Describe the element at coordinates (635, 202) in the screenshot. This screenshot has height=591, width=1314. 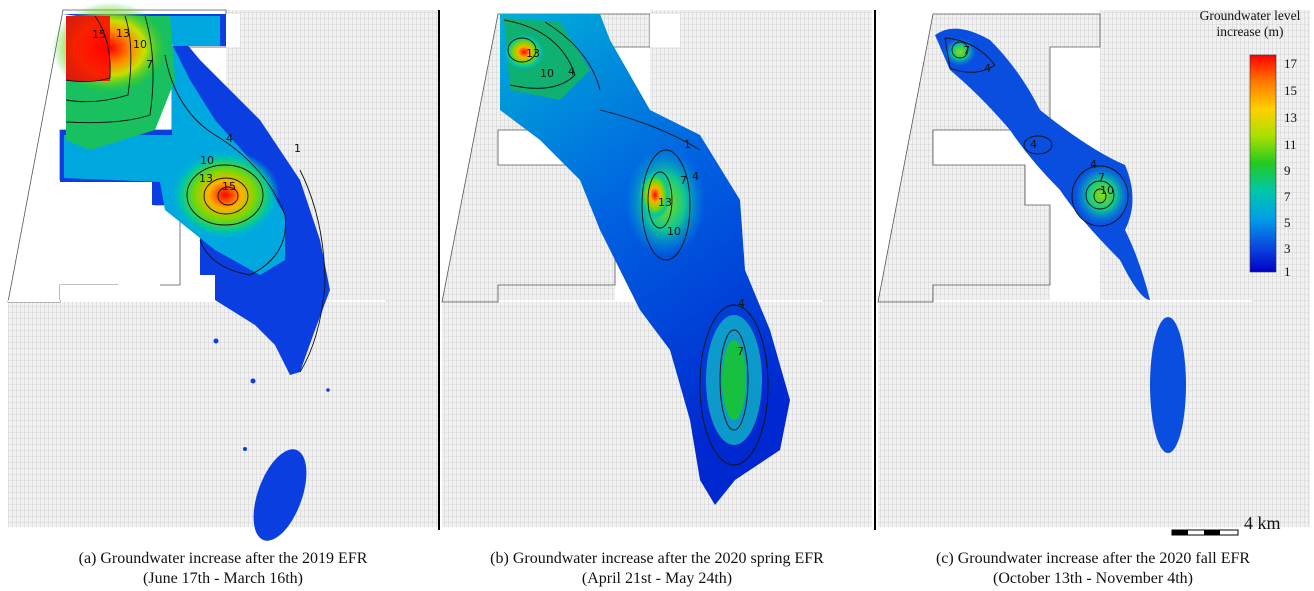
I see `contour-labels: 13 10 4 1 7 4 13 10 4 7` at that location.